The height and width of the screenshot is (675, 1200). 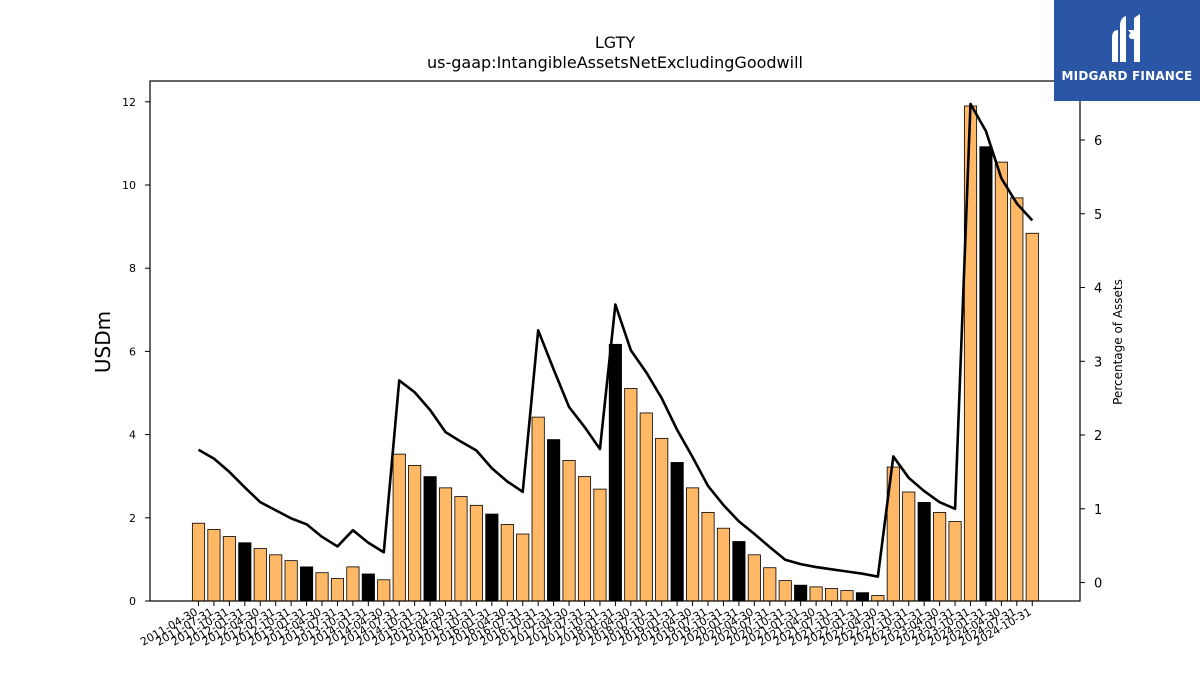 I want to click on y2-tick-label-6: 6, so click(x=1098, y=141).